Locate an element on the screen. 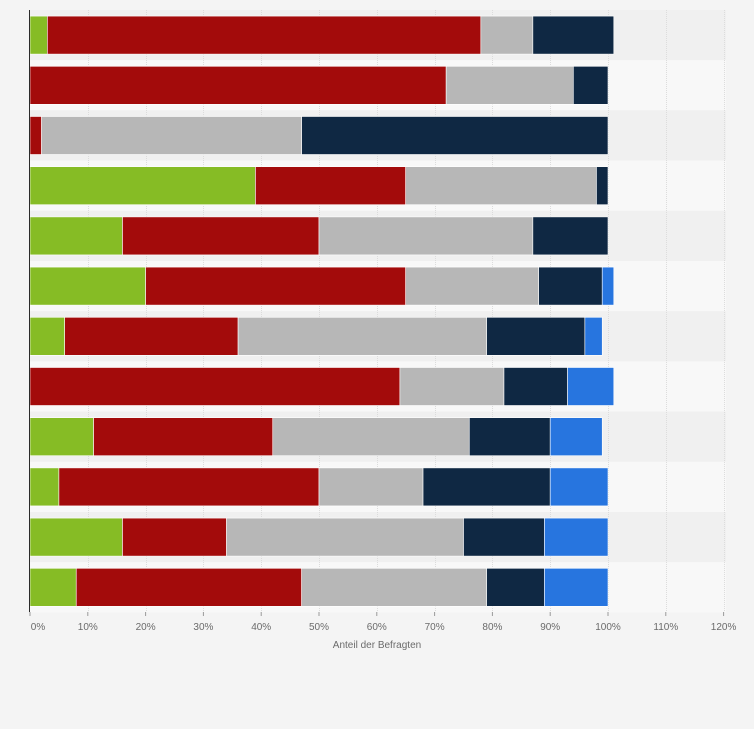 This screenshot has height=729, width=754. x-tick-label: 20% is located at coordinates (146, 627).